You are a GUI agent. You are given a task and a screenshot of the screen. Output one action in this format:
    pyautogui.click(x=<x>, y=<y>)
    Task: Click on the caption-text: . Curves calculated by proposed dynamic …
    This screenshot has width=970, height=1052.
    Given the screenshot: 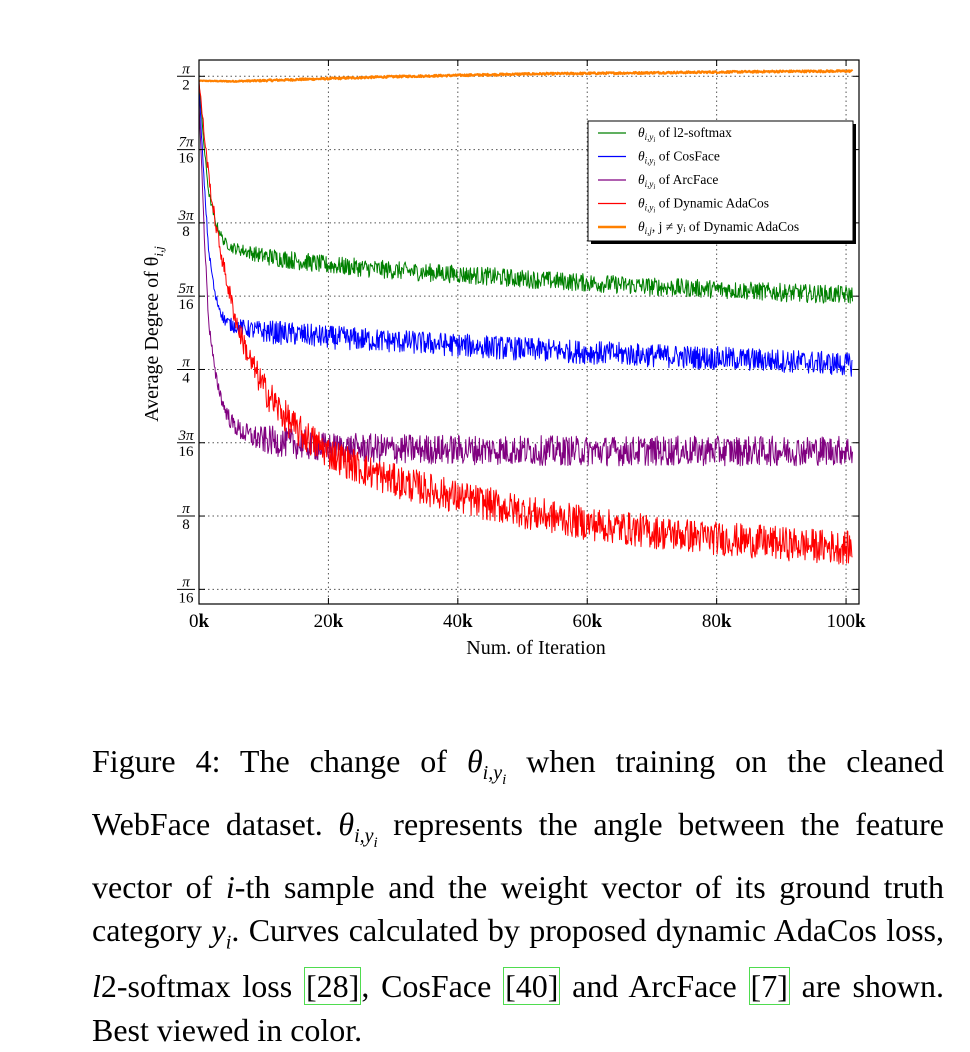 What is the action you would take?
    pyautogui.click(x=588, y=930)
    